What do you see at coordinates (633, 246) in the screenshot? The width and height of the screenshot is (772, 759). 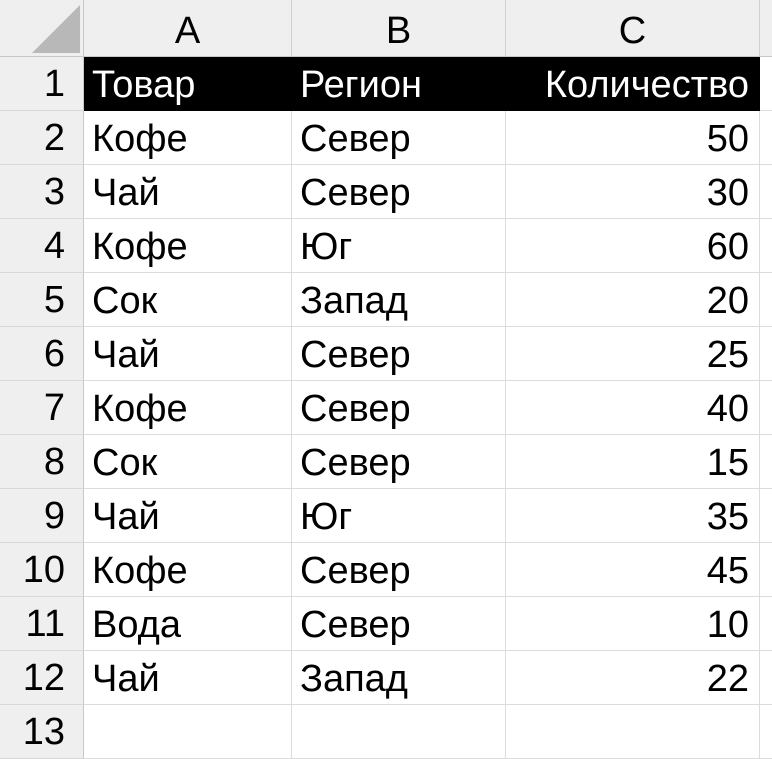 I see `cell-c4: 60` at bounding box center [633, 246].